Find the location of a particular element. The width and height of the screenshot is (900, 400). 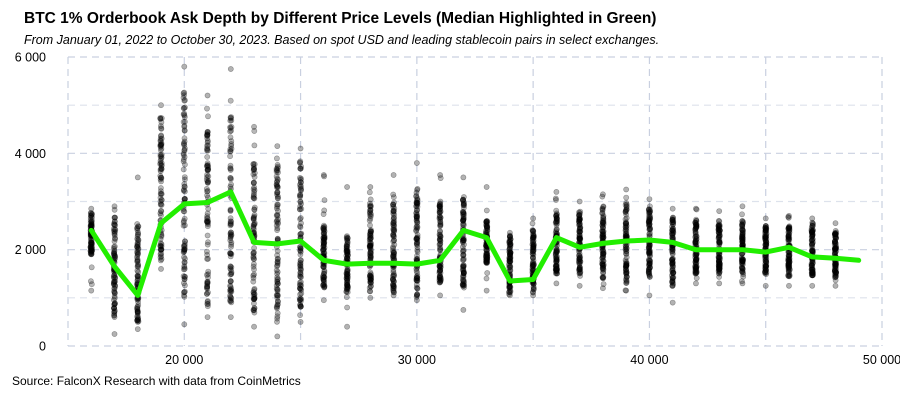

y-tick-label: 0 is located at coordinates (42, 347).